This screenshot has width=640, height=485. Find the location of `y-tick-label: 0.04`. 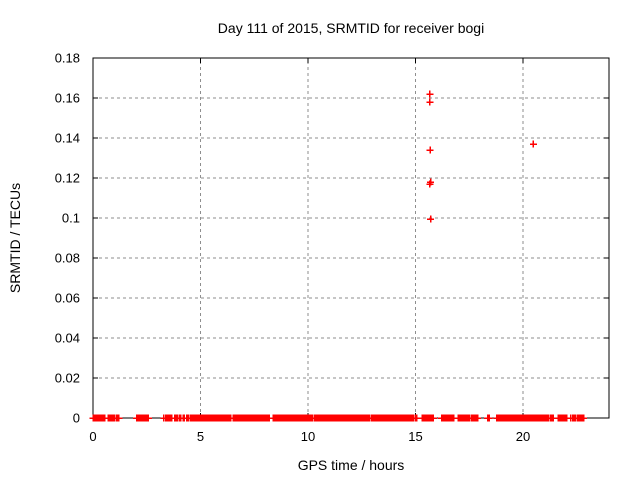

y-tick-label: 0.04 is located at coordinates (67, 338).